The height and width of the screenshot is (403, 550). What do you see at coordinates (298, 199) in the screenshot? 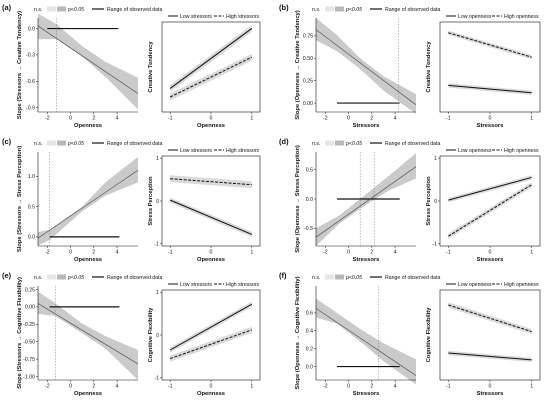
I see `y-axis-label: Slope (Openness → Stress Perception)` at bounding box center [298, 199].